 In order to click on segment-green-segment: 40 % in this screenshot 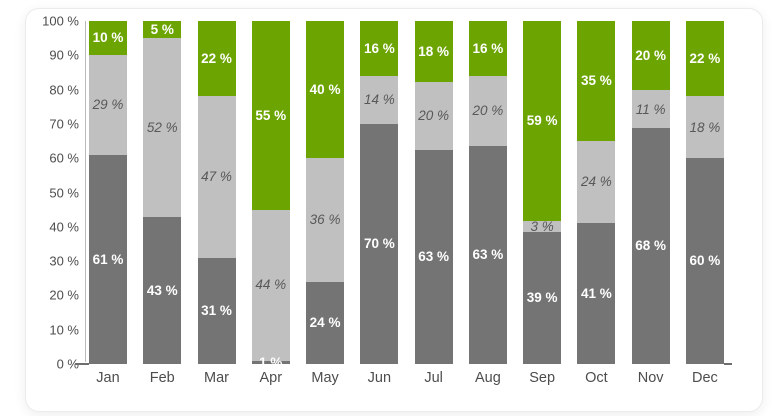, I will do `click(325, 90)`.